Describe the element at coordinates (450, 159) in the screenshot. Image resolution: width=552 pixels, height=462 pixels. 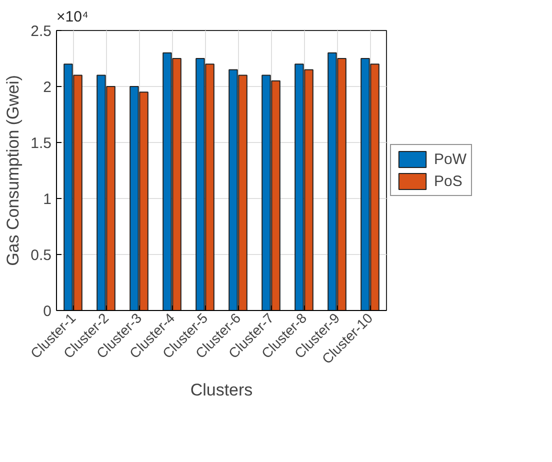
I see `legend-label: PoW` at that location.